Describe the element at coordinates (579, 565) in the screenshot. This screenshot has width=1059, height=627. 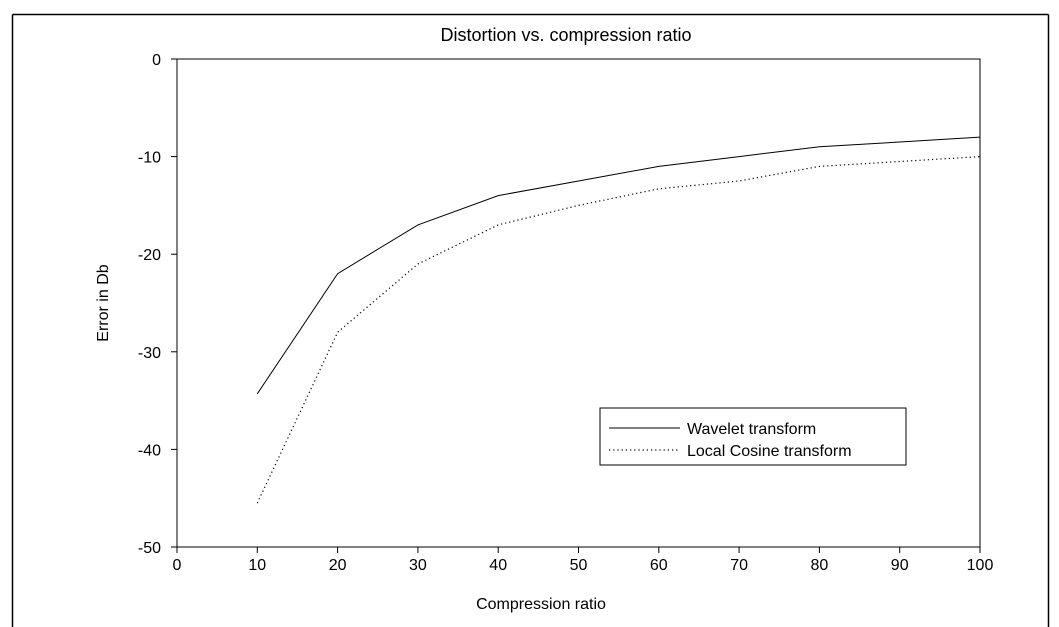
I see `x-tick-label: 50` at that location.